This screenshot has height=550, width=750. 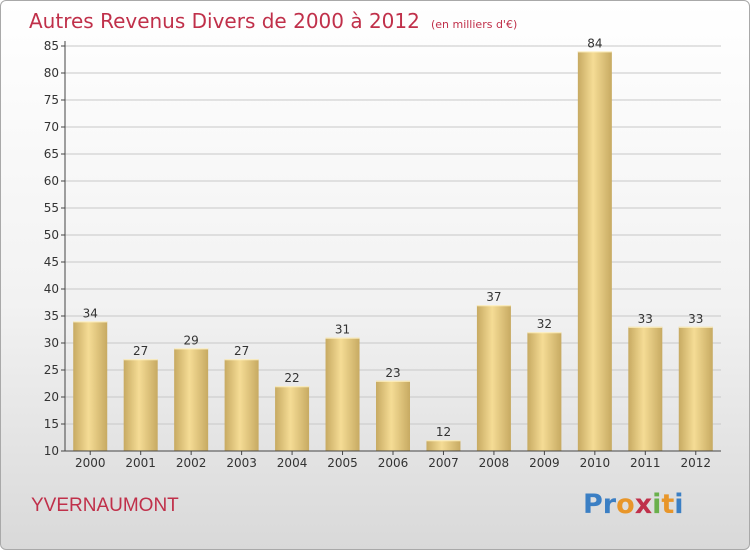 I want to click on x-tick-label: 2002, so click(x=191, y=463).